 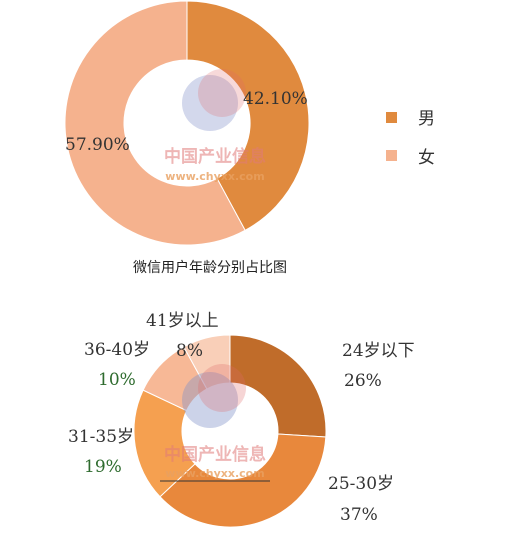 I want to click on value-label-36-40: 10%, so click(x=117, y=380).